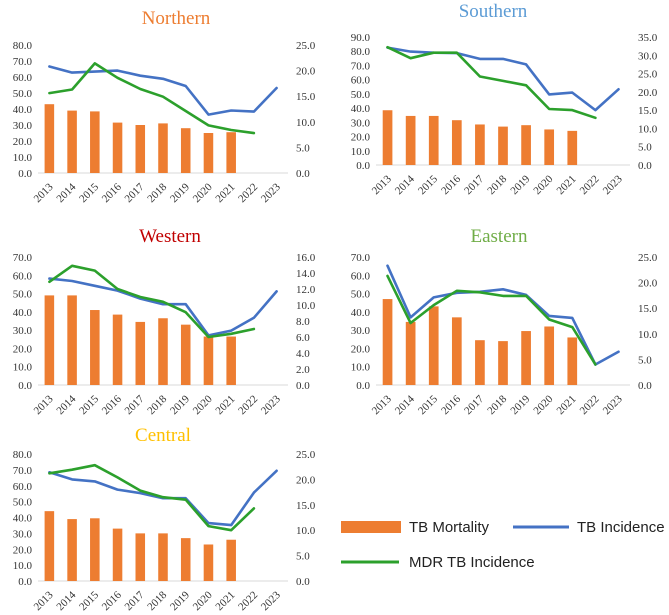  Describe the element at coordinates (621, 527) in the screenshot. I see `legend-label-incidence: TB Incidence` at that location.